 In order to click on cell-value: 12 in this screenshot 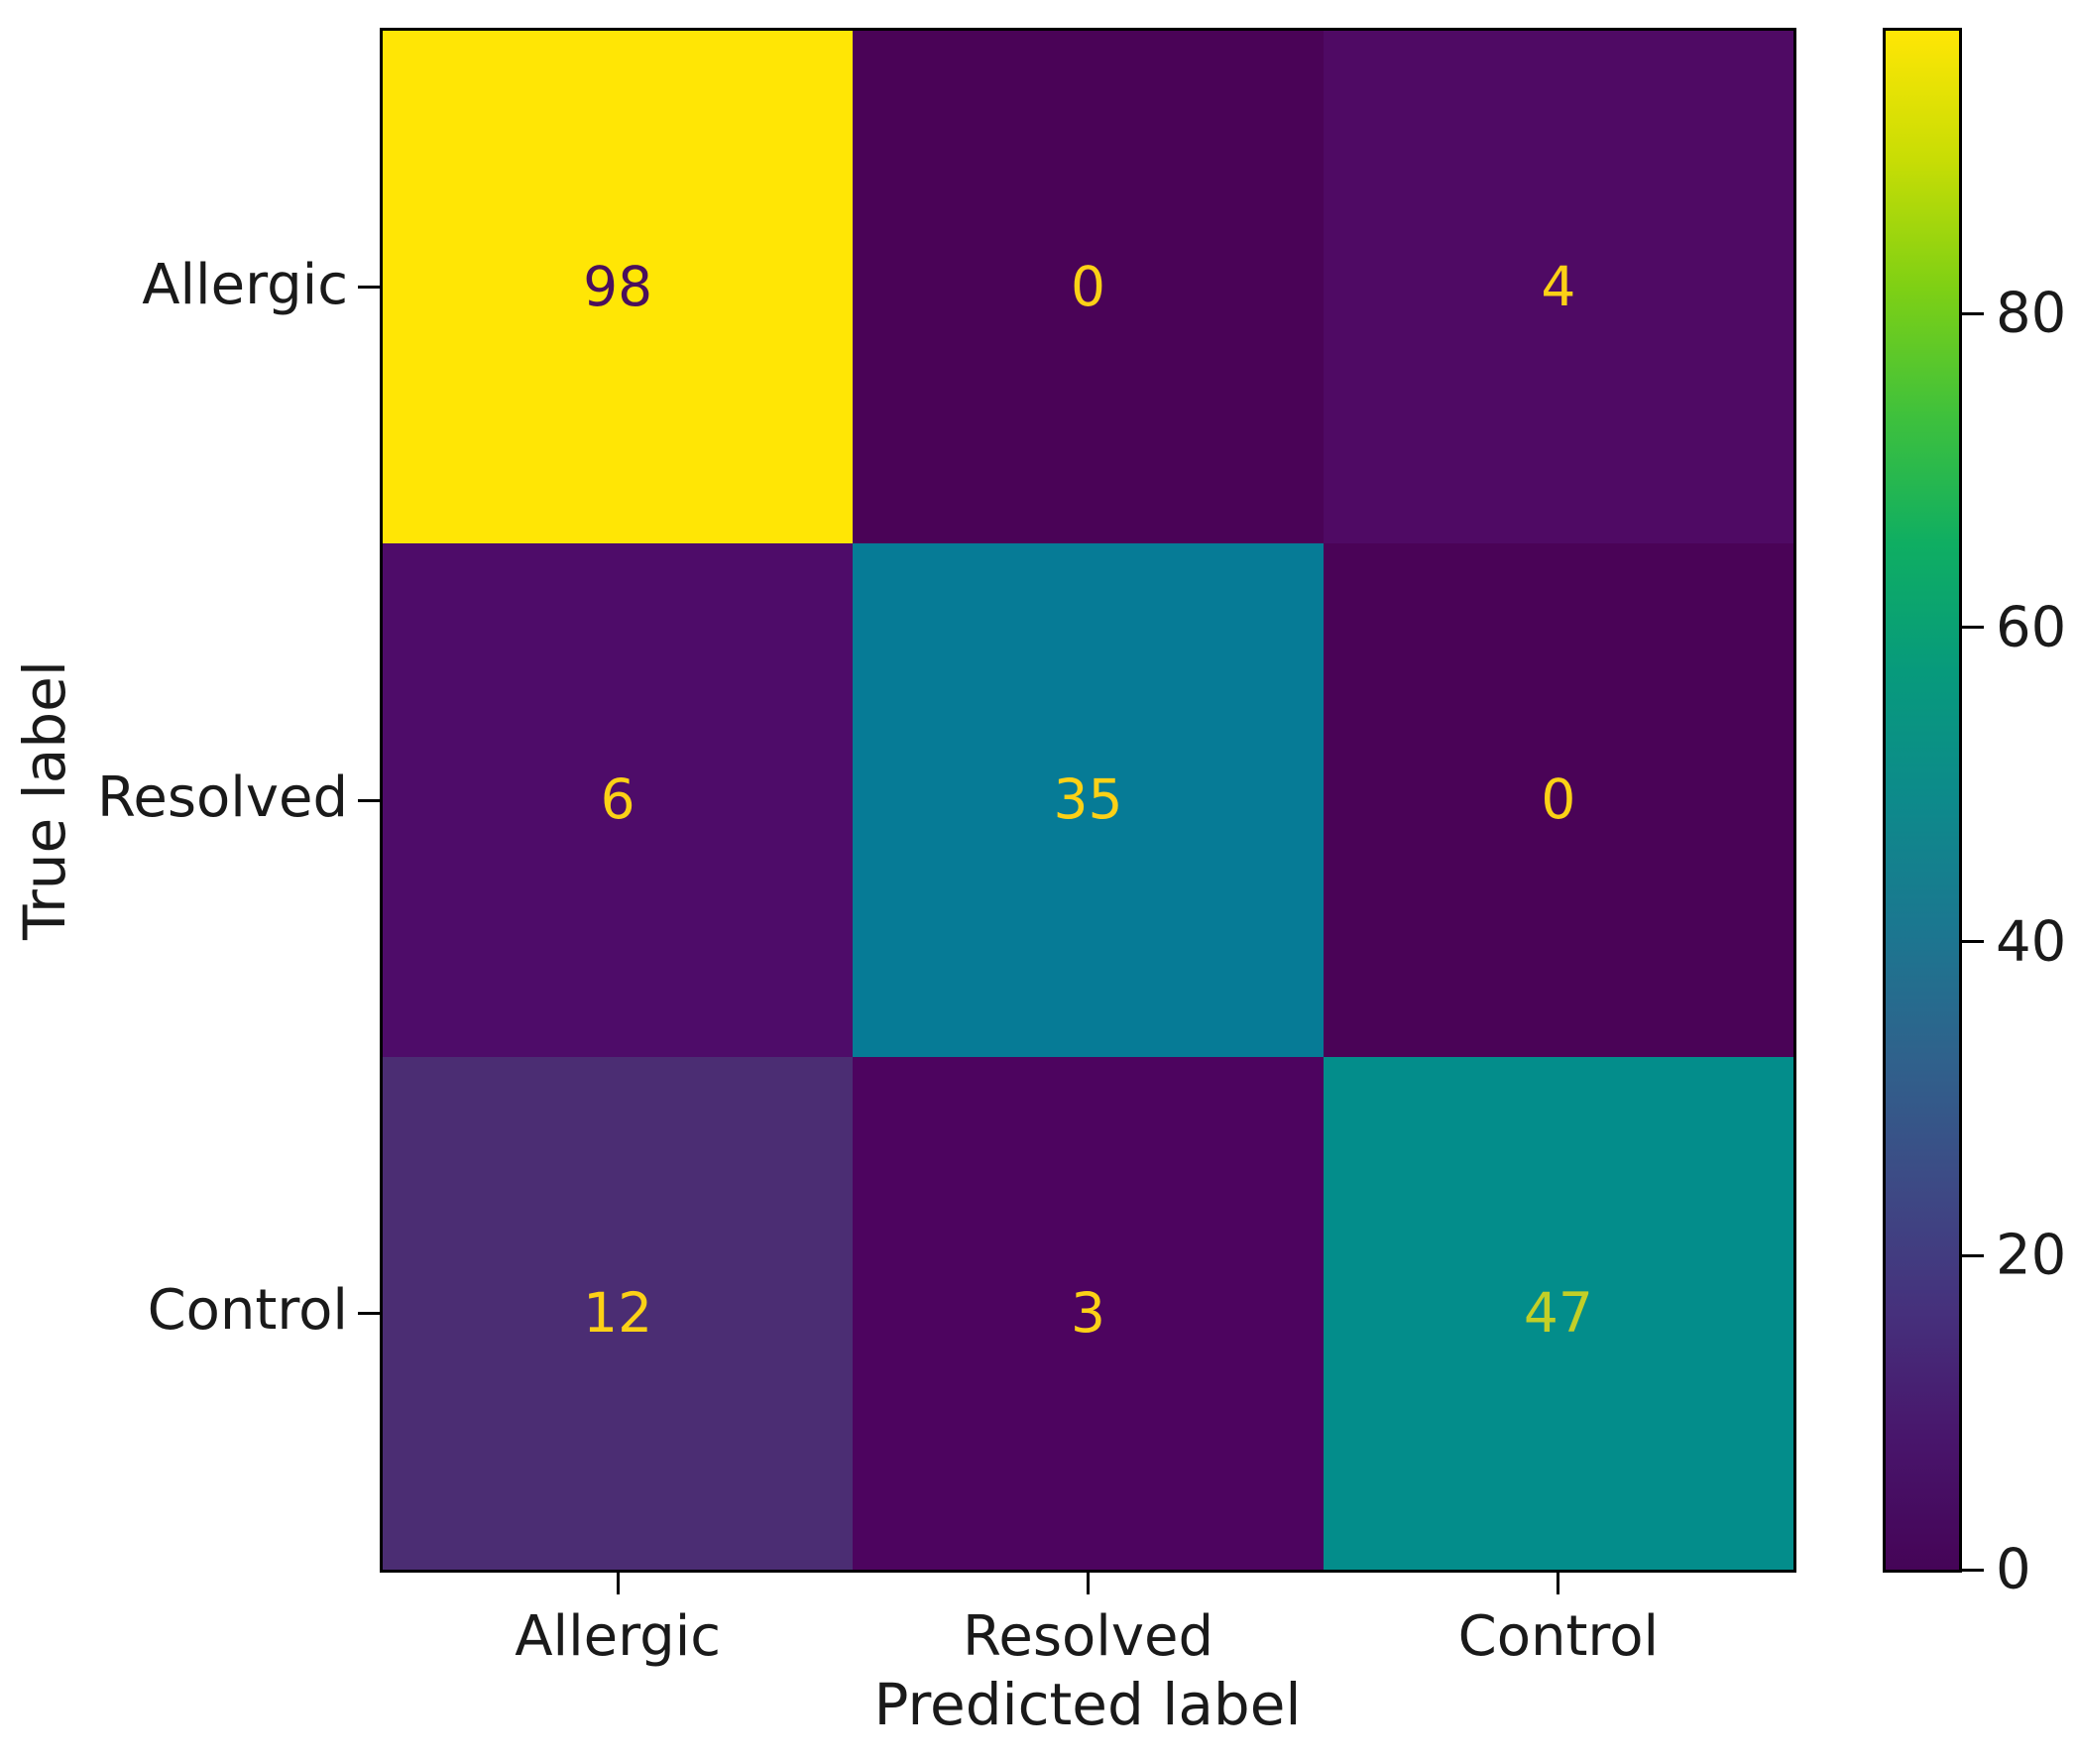, I will do `click(618, 1313)`.